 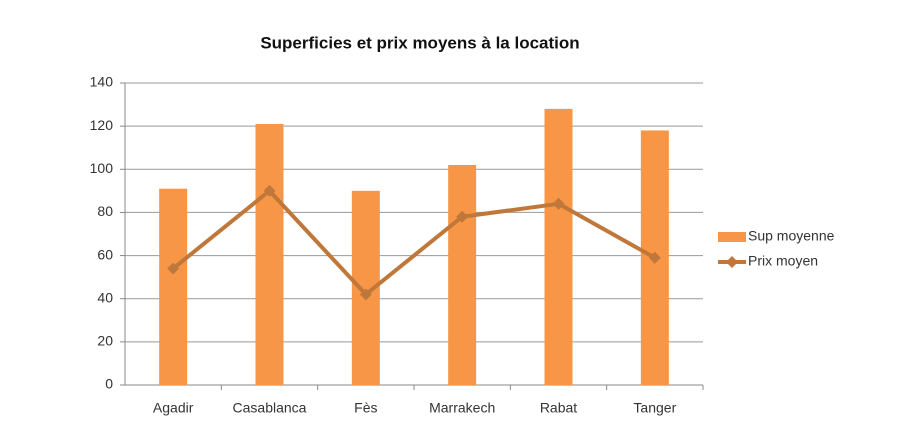 What do you see at coordinates (105, 297) in the screenshot?
I see `y-tick-label: 40` at bounding box center [105, 297].